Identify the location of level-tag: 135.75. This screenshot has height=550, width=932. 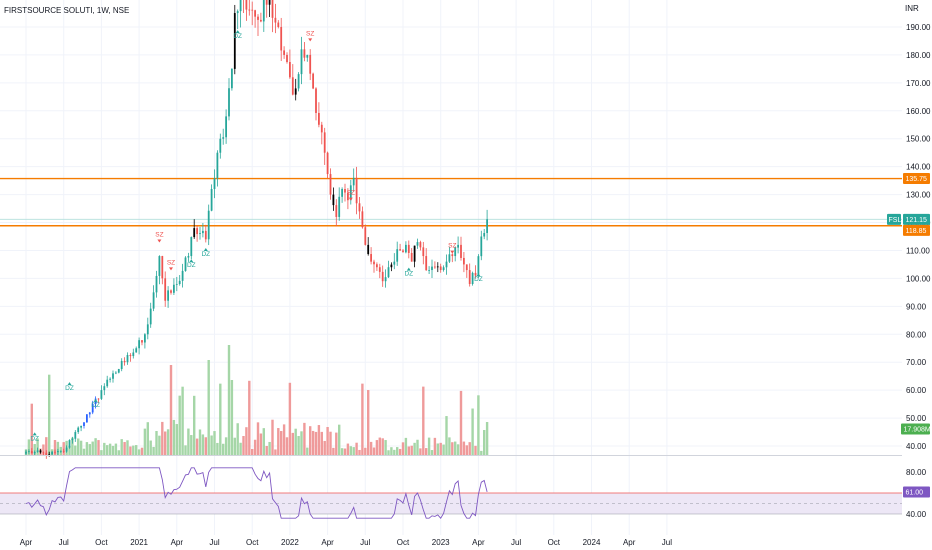
(917, 179).